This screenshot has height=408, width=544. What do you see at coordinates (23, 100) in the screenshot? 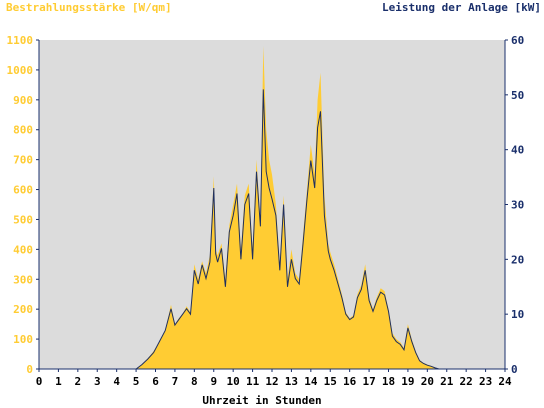
I see `left-tick-label: 900` at bounding box center [23, 100].